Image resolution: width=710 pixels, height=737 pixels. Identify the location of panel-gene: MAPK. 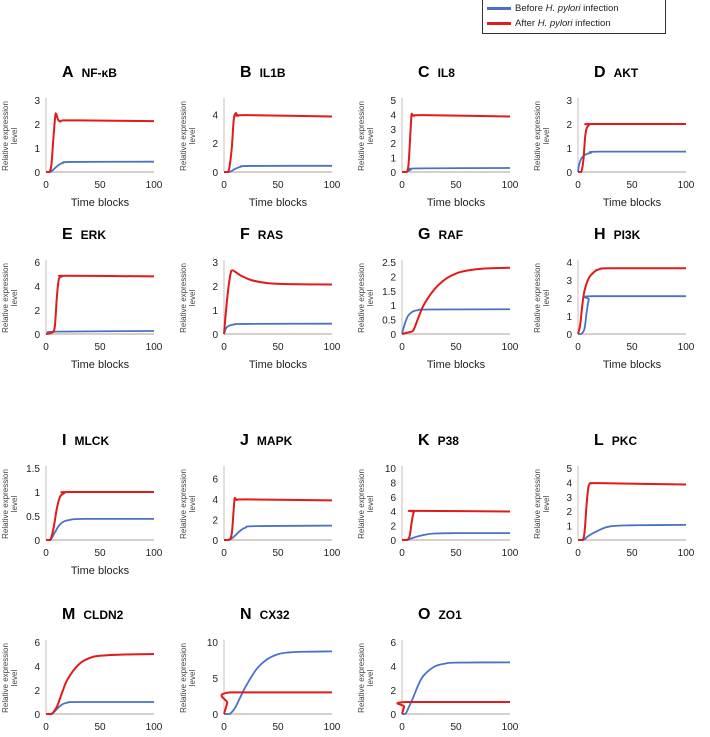
(274, 441).